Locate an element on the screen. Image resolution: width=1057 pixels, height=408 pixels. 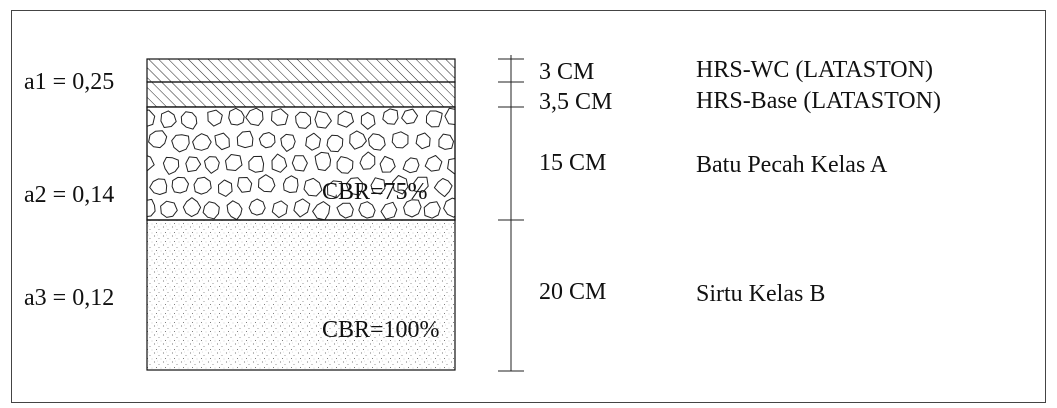
thickness-layer-1: 3 CM is located at coordinates (567, 72).